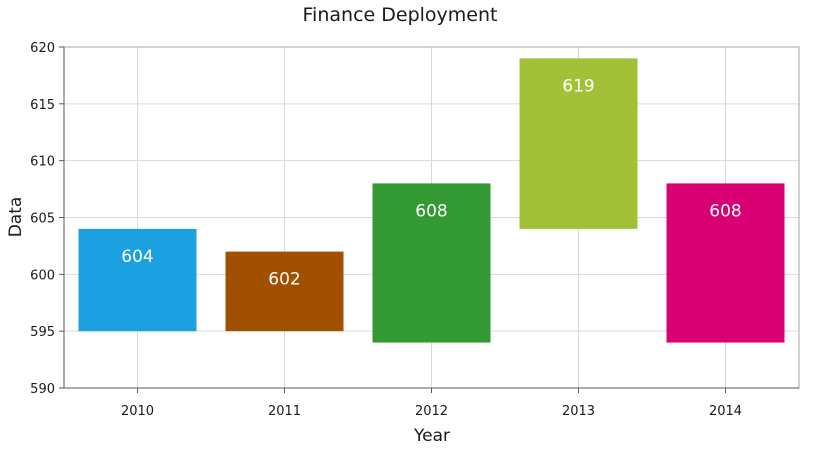 This screenshot has height=449, width=815. What do you see at coordinates (42, 275) in the screenshot?
I see `y-tick-label: 600` at bounding box center [42, 275].